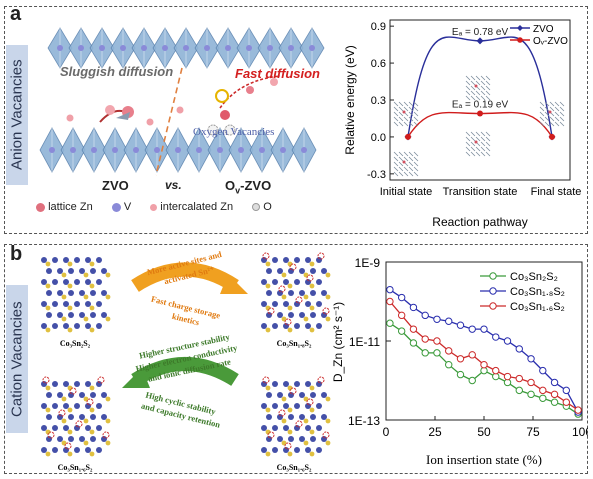  What do you see at coordinates (484, 432) in the screenshot?
I see `diffusion-x-tick-label: 50` at bounding box center [484, 432].